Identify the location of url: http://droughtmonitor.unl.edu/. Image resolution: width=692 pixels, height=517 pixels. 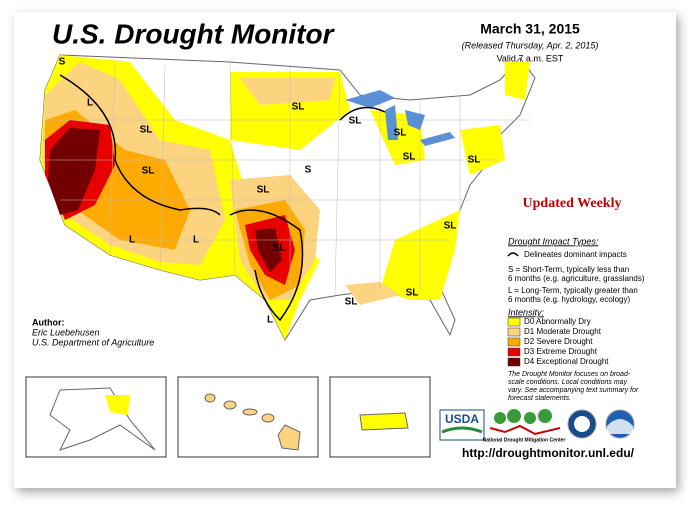
(548, 453).